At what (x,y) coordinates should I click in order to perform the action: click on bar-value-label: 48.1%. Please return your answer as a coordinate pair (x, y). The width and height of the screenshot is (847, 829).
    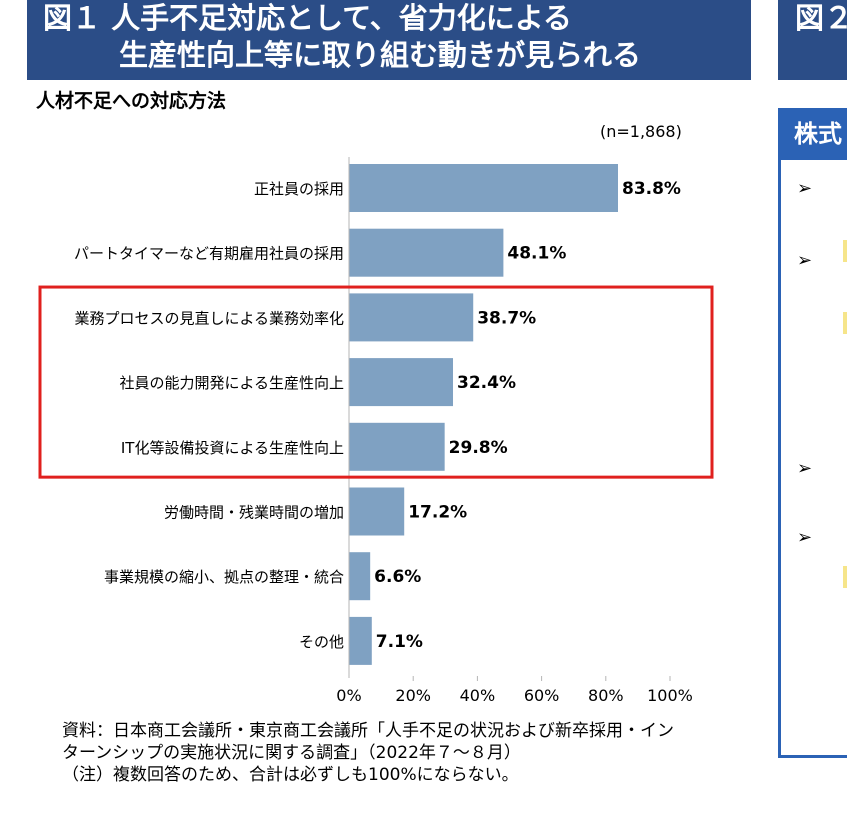
    Looking at the image, I should click on (536, 254).